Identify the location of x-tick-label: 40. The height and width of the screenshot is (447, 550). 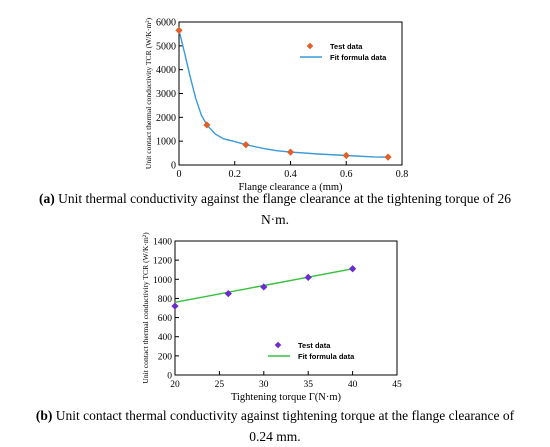
(353, 385).